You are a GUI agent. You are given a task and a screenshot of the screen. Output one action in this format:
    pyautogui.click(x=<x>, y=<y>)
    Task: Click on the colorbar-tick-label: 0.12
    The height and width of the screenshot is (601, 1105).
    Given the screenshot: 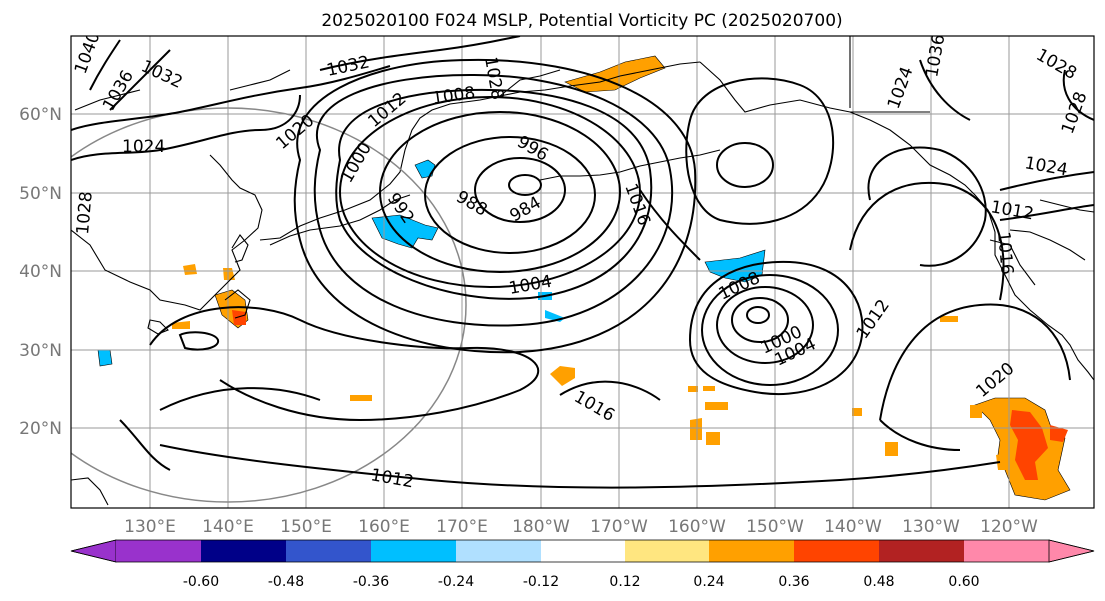 What is the action you would take?
    pyautogui.click(x=624, y=582)
    